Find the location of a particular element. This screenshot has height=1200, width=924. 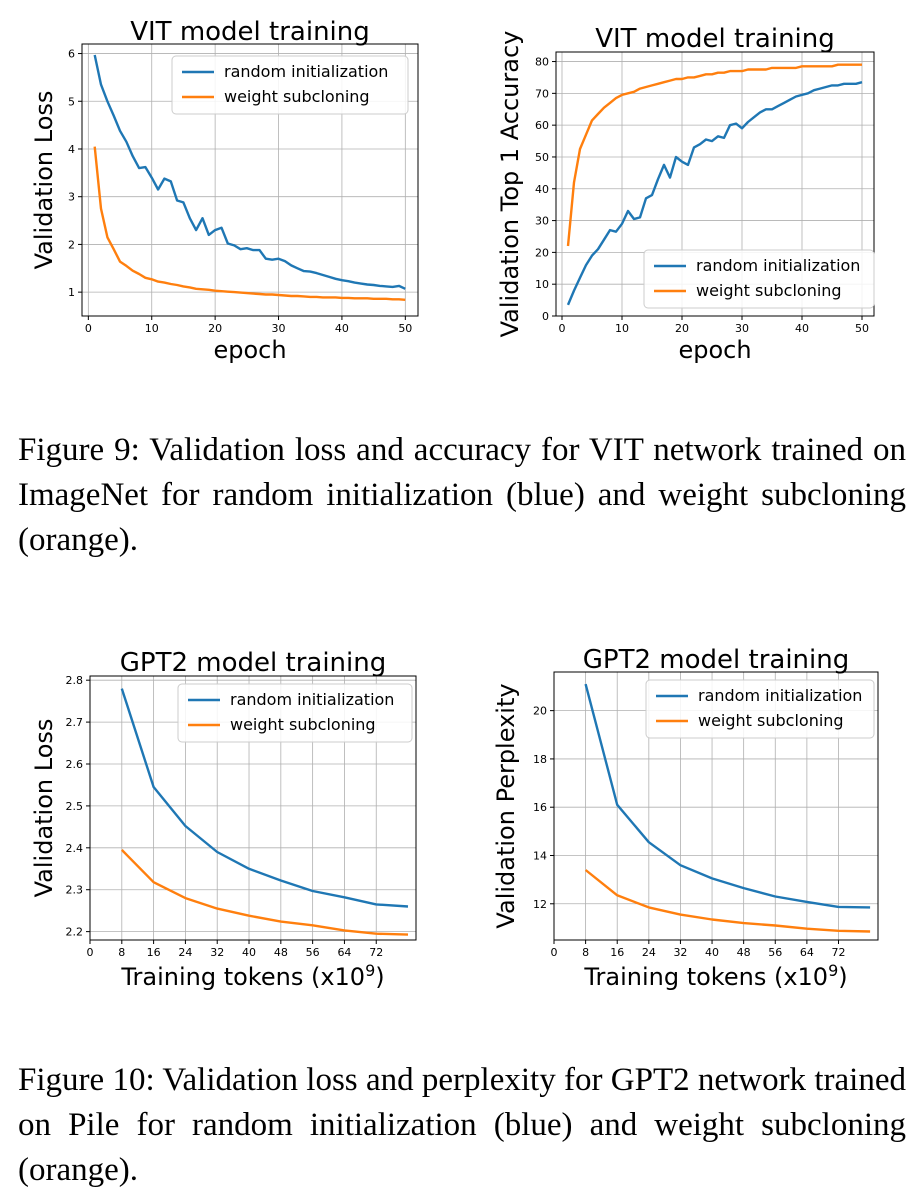

y-tick-label: 12 is located at coordinates (540, 904).